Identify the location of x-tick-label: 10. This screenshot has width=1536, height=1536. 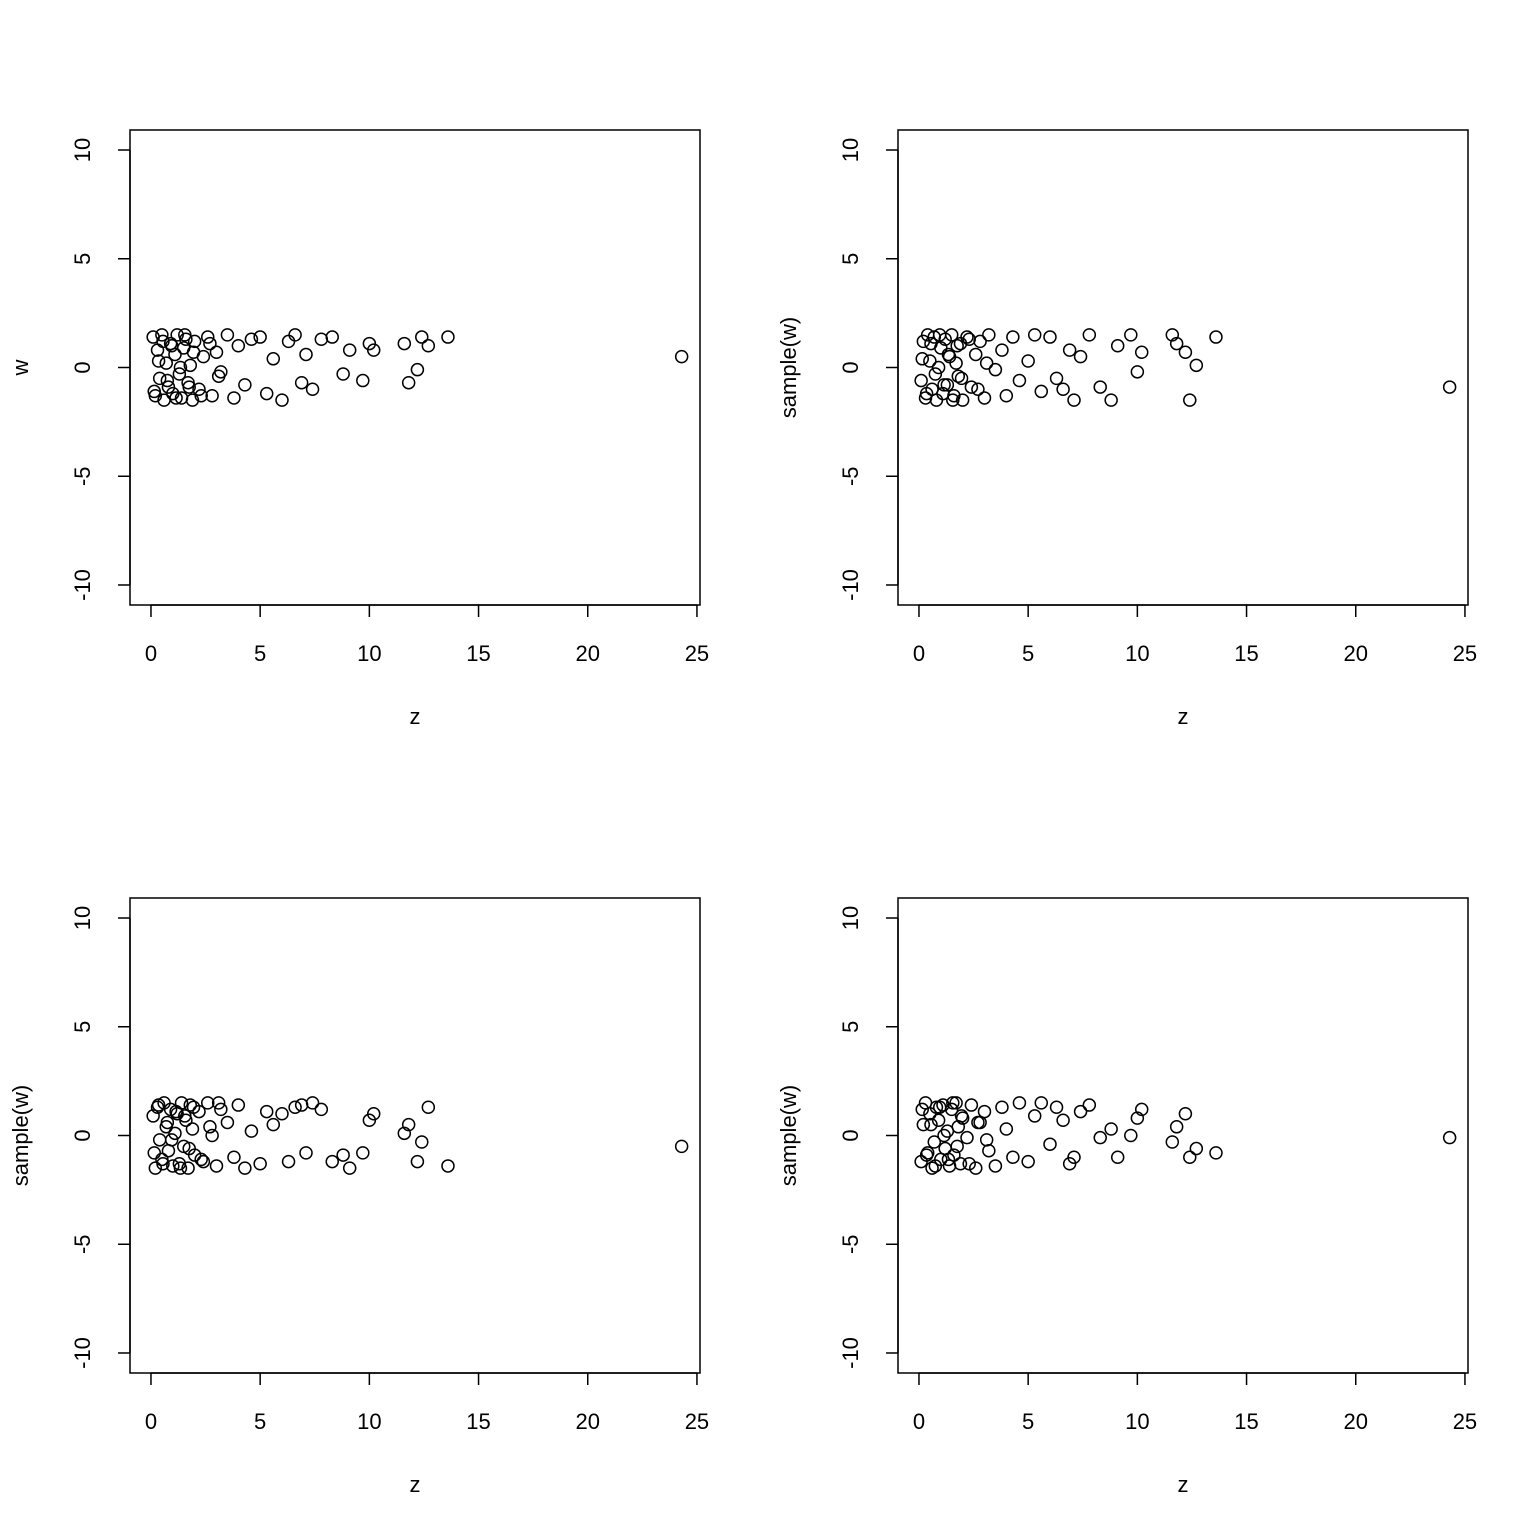
(1137, 1421).